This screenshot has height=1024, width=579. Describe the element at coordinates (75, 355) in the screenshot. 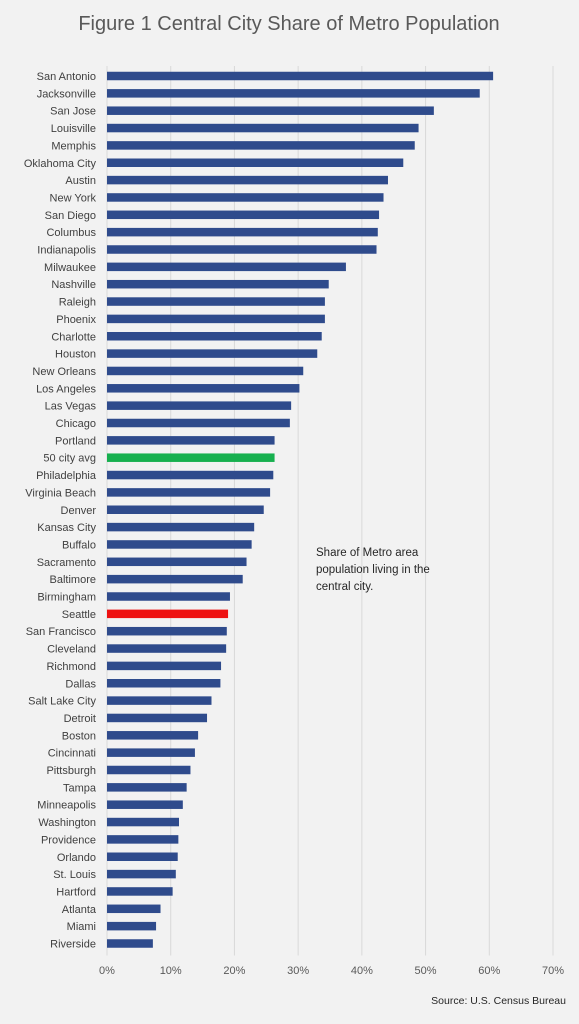

I see `category-label-houston: Houston` at that location.